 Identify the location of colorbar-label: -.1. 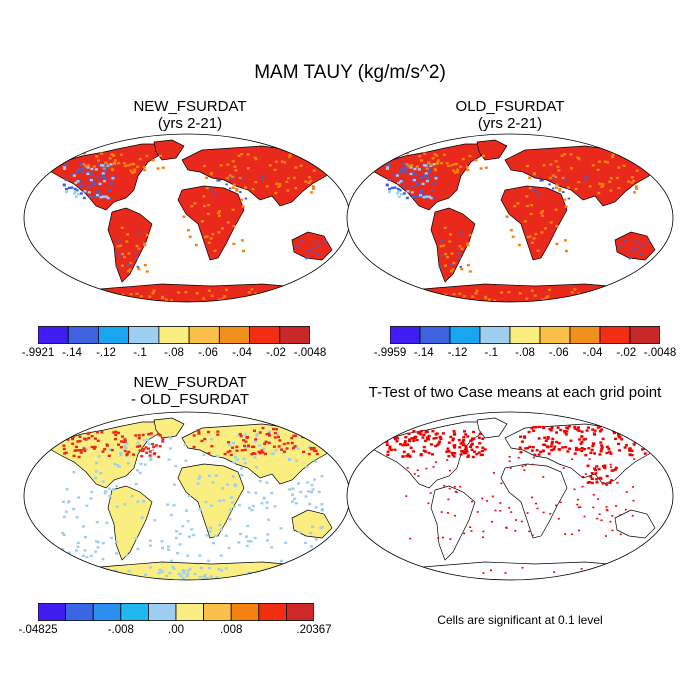
(140, 353).